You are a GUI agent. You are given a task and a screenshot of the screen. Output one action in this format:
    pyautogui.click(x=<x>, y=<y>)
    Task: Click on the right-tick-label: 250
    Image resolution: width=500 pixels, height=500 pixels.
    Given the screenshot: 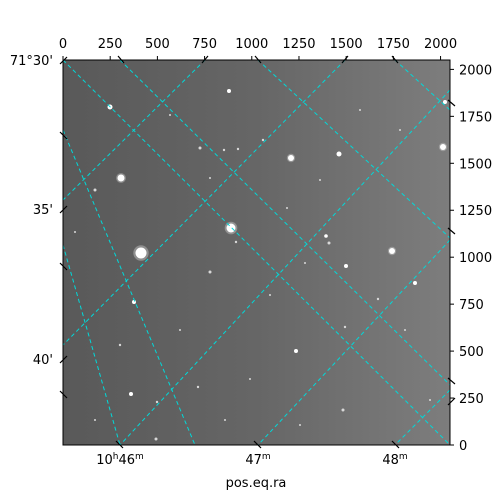 What is the action you would take?
    pyautogui.click(x=471, y=399)
    